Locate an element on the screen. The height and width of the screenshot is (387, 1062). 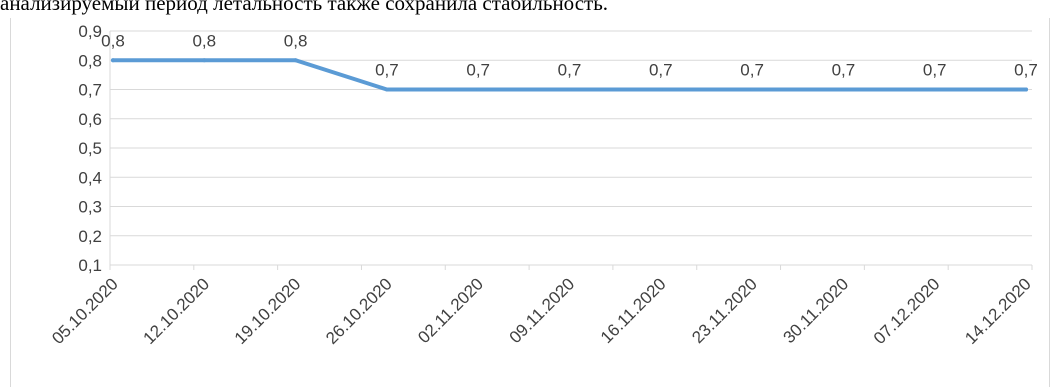
y-tick-label: 0,4 is located at coordinates (90, 177).